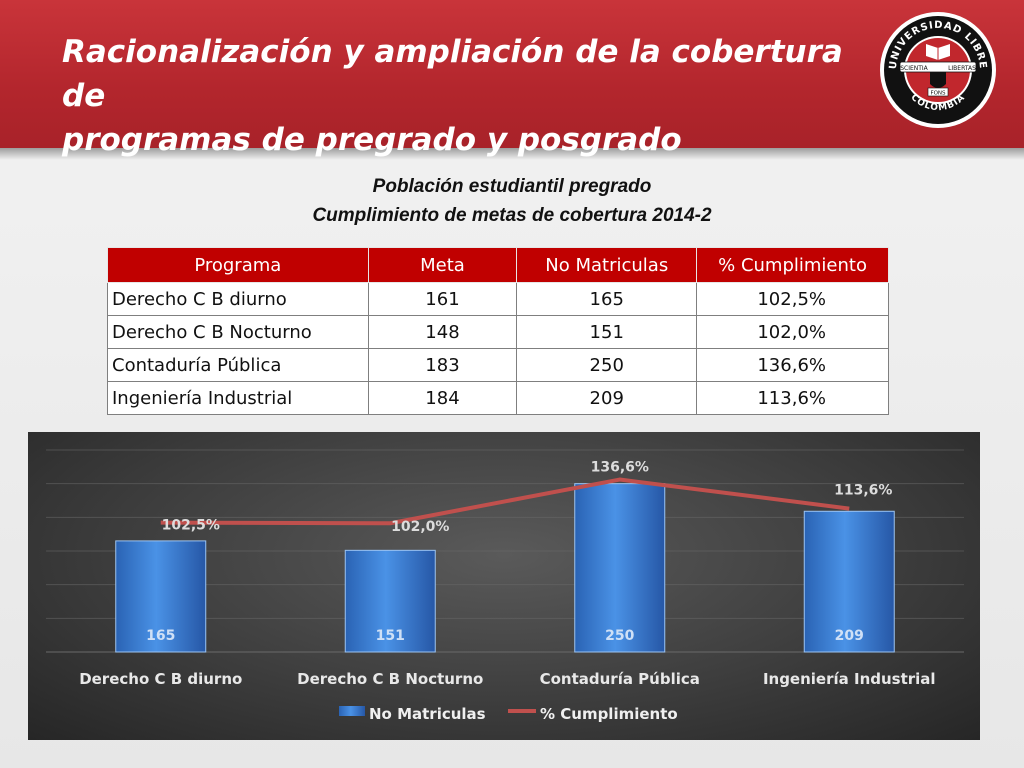  What do you see at coordinates (914, 68) in the screenshot?
I see `logo-ribbon-left: SCIENTIA` at bounding box center [914, 68].